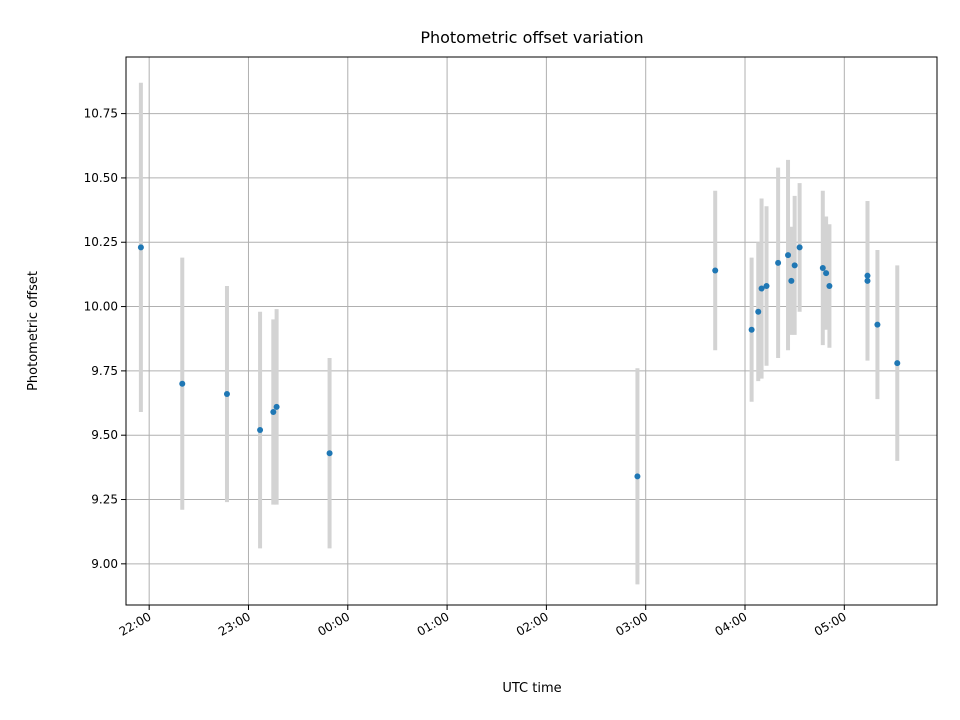  I want to click on y-tick-label: 10.25, so click(101, 242).